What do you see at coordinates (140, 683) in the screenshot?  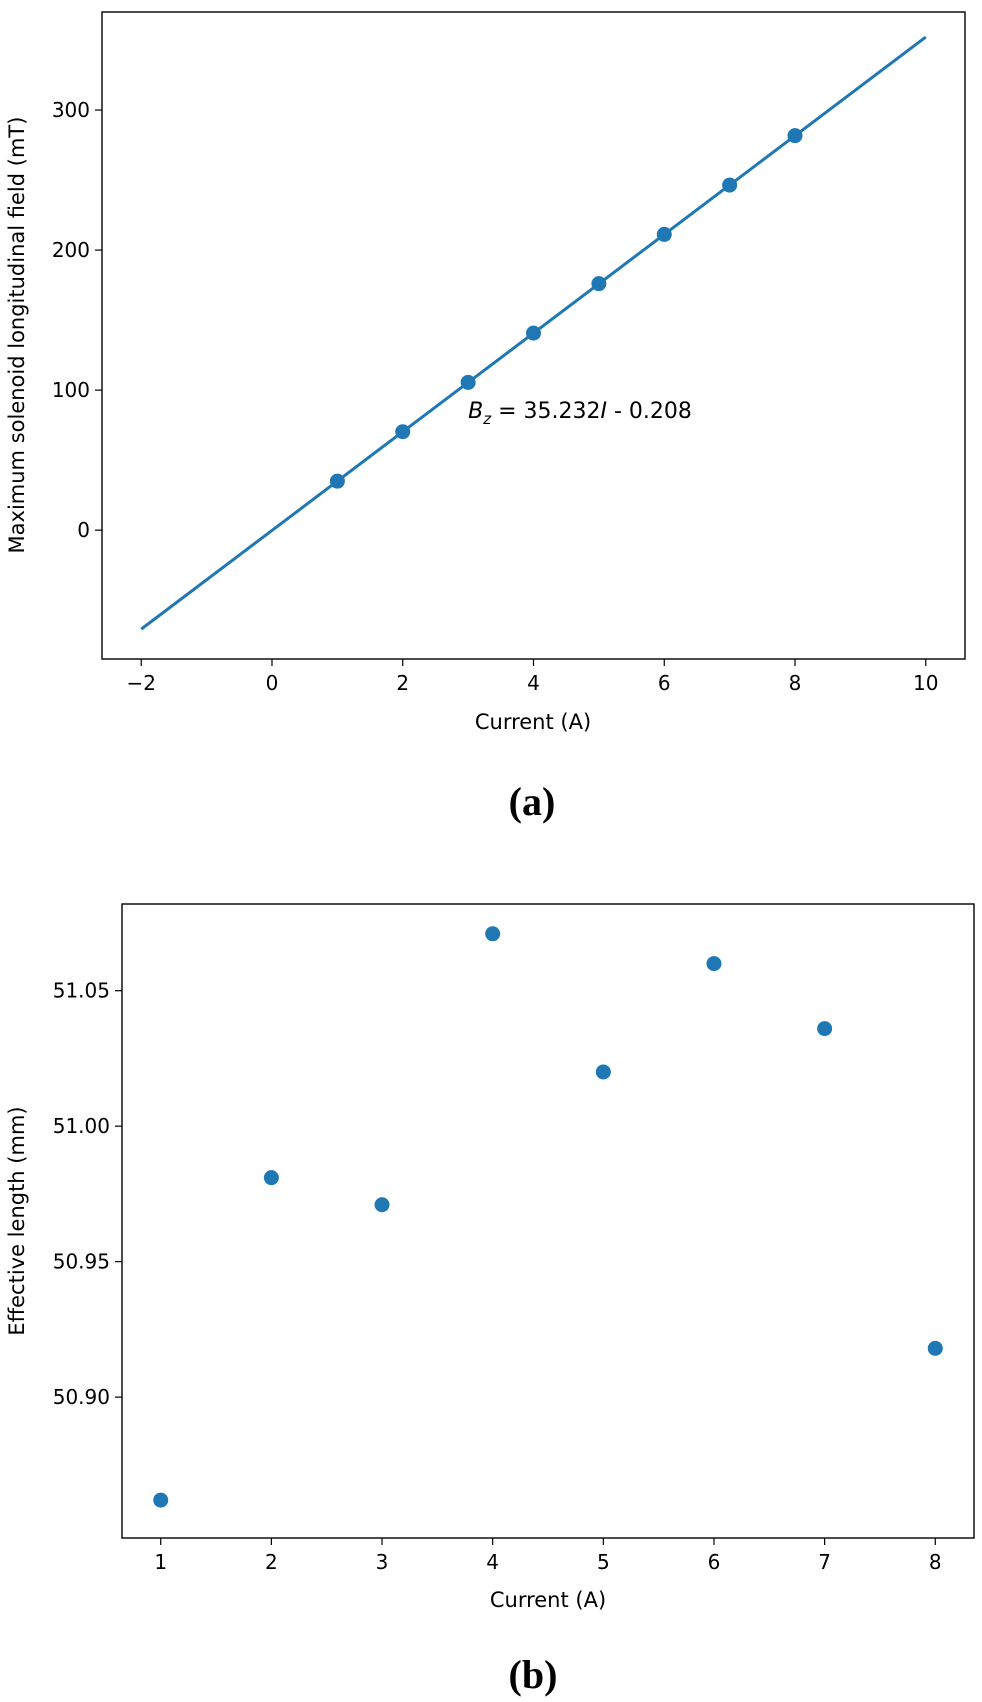 I see `x-tick-label: −2` at bounding box center [140, 683].